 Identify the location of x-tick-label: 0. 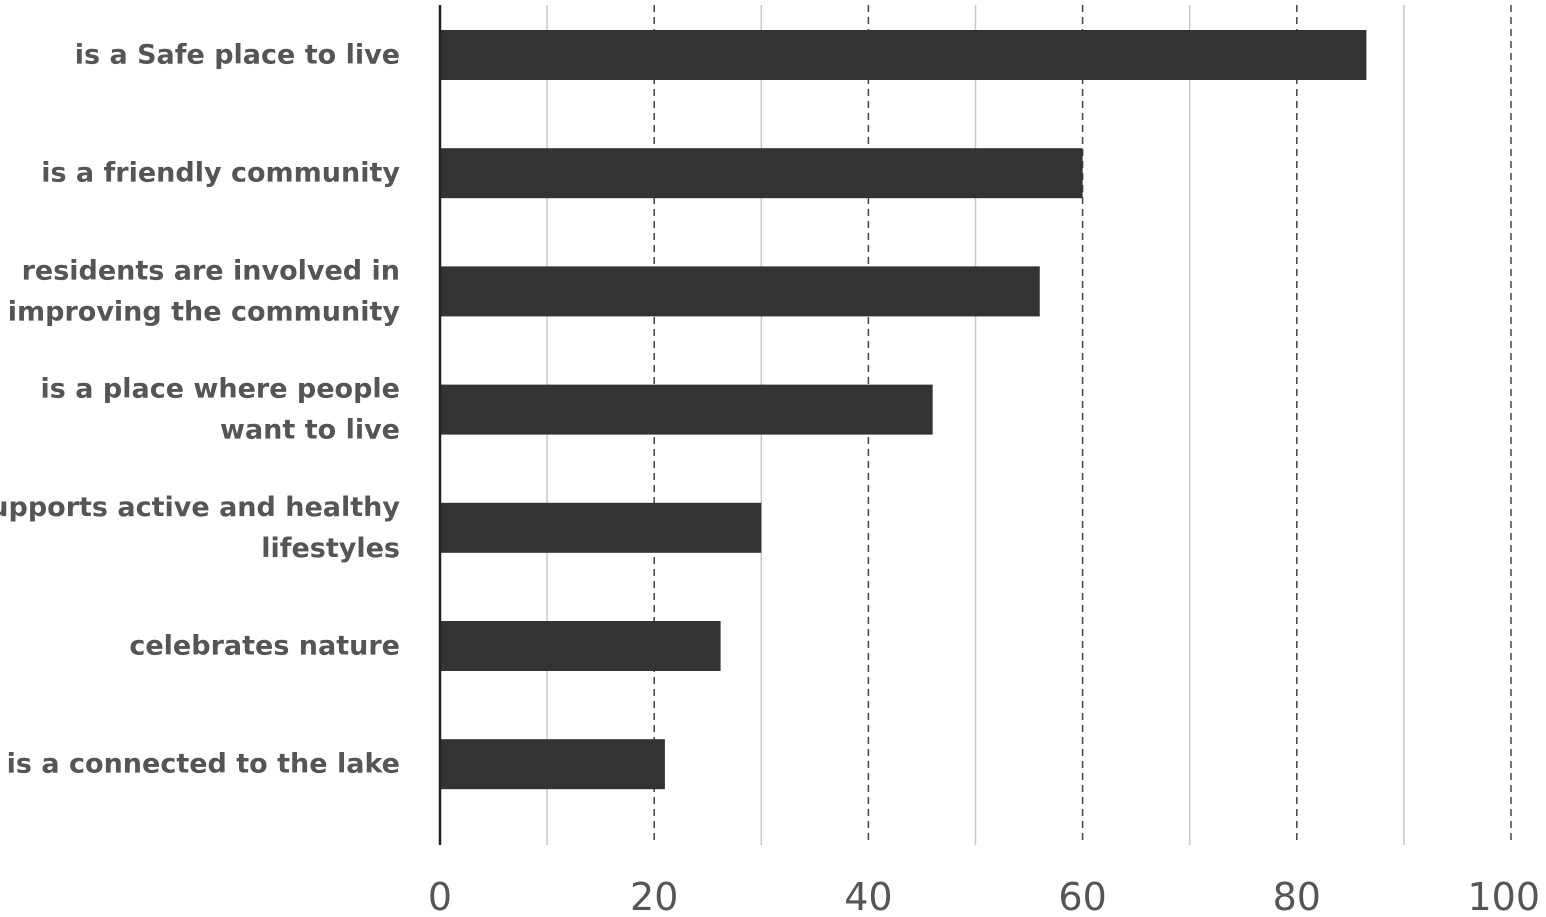
(440, 896).